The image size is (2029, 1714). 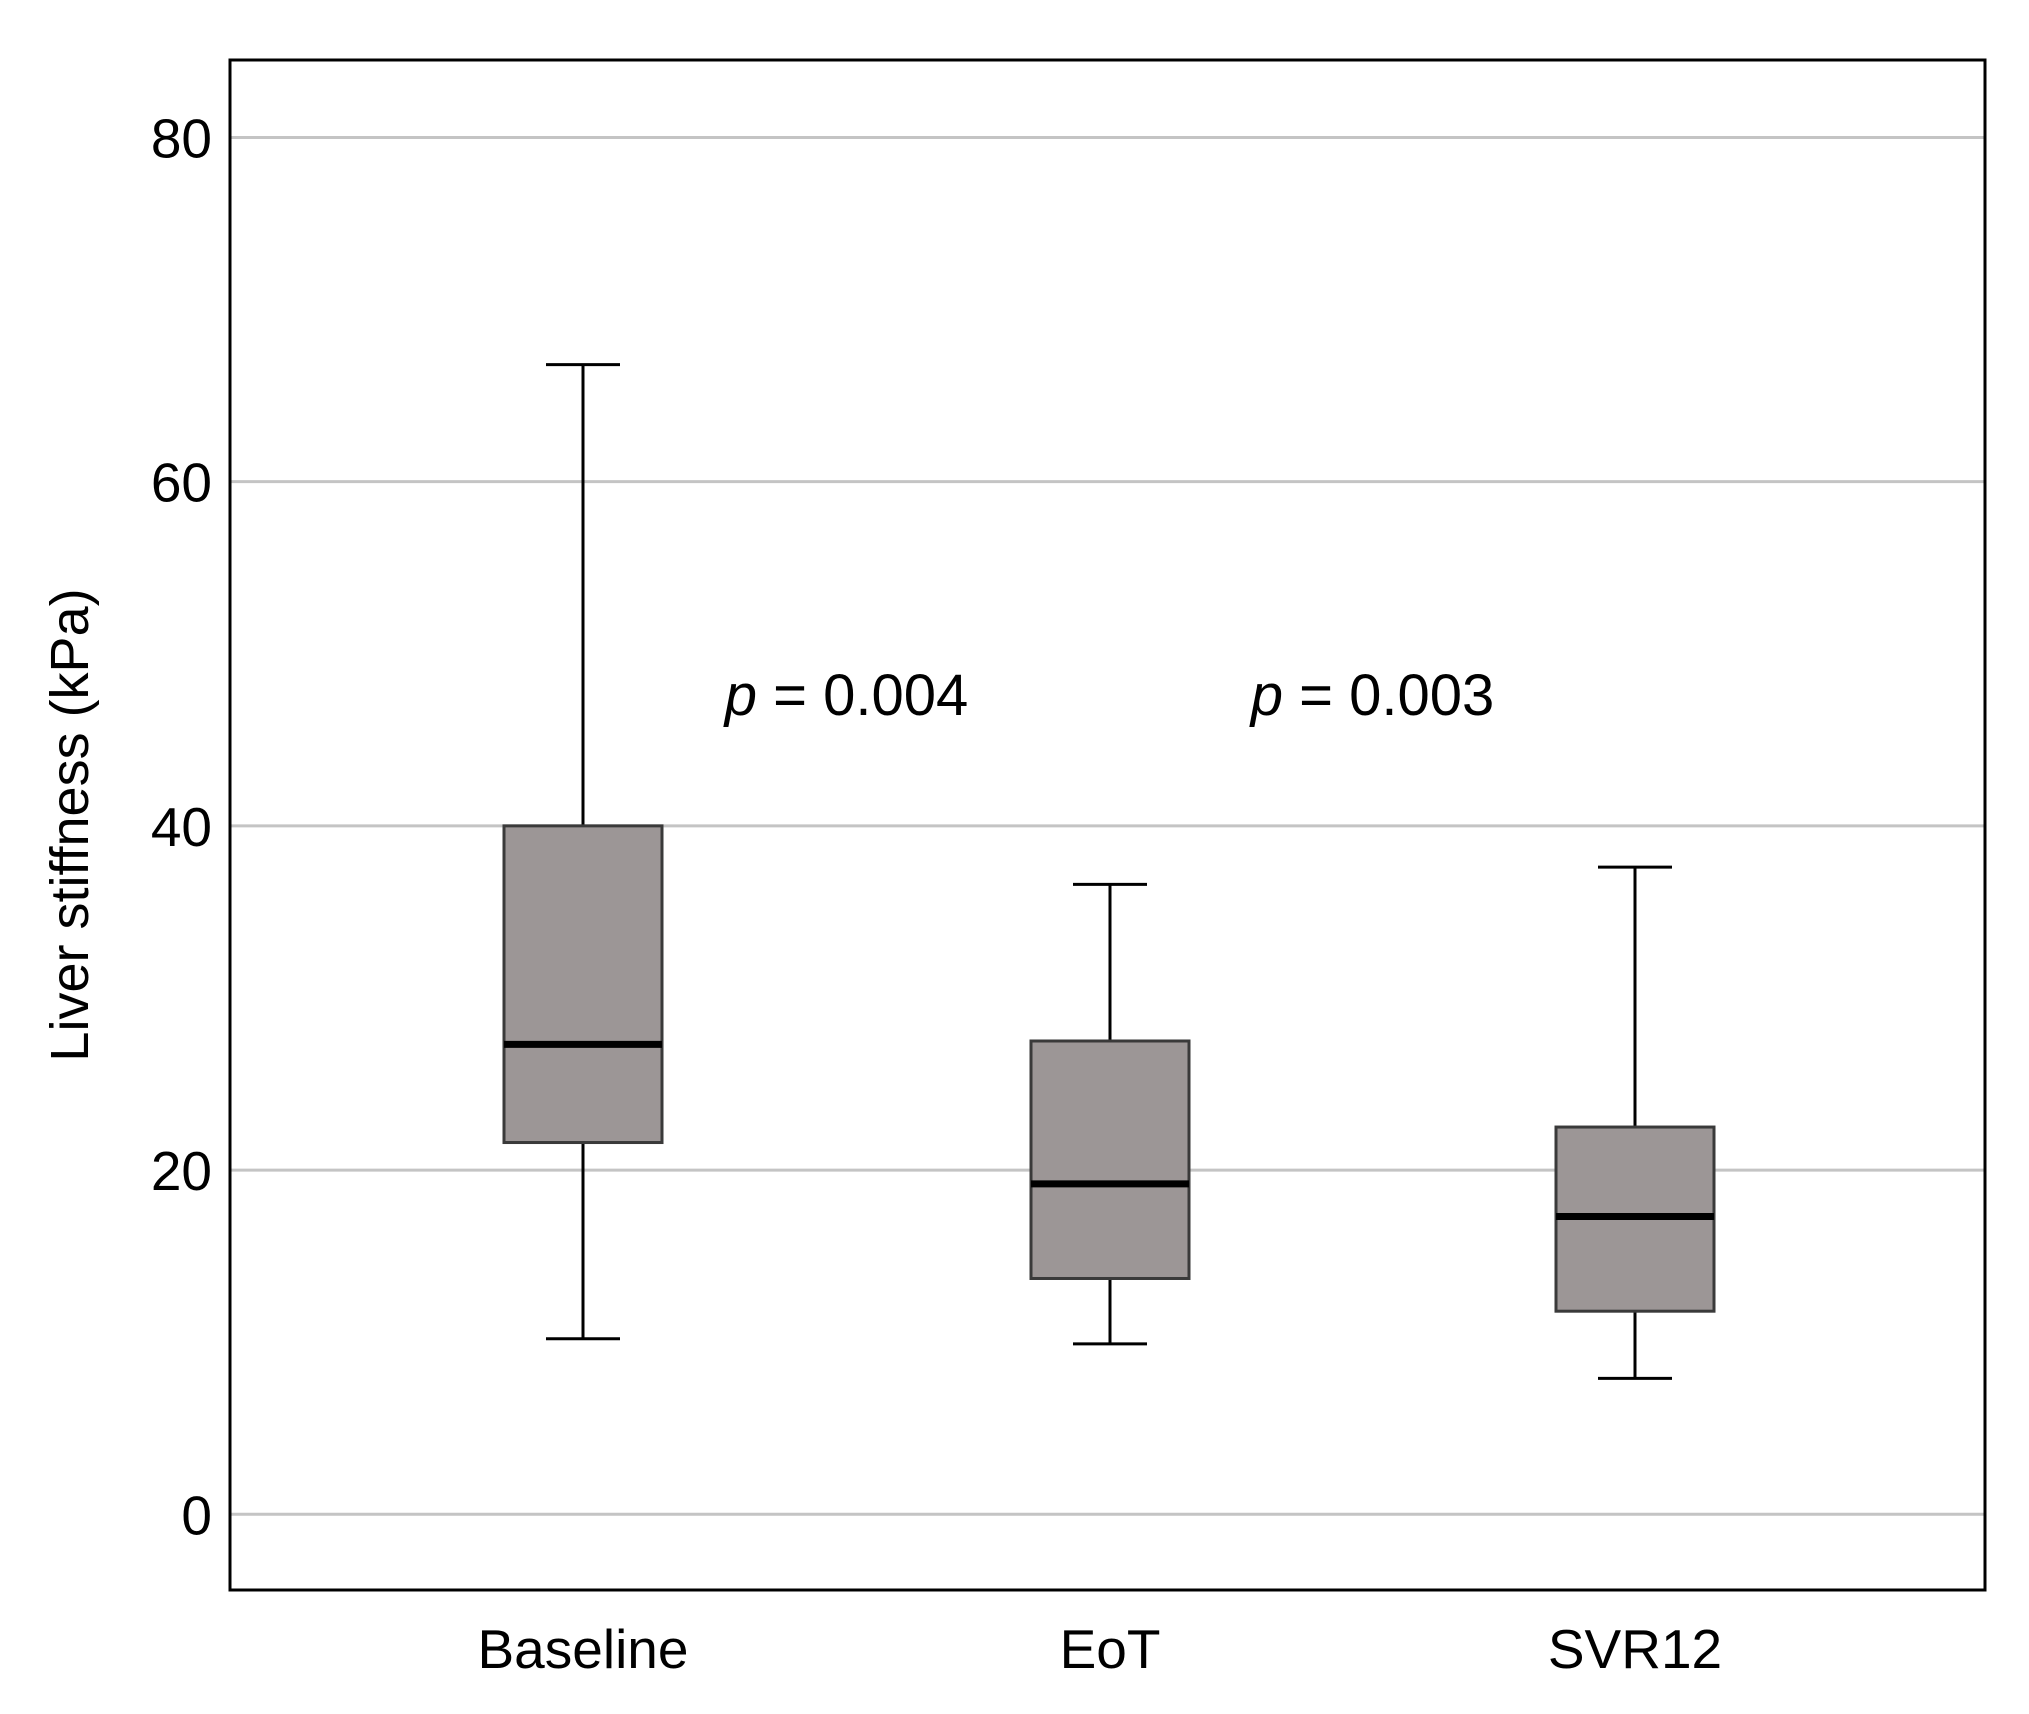 What do you see at coordinates (181, 1171) in the screenshot?
I see `y-tick-label: 20` at bounding box center [181, 1171].